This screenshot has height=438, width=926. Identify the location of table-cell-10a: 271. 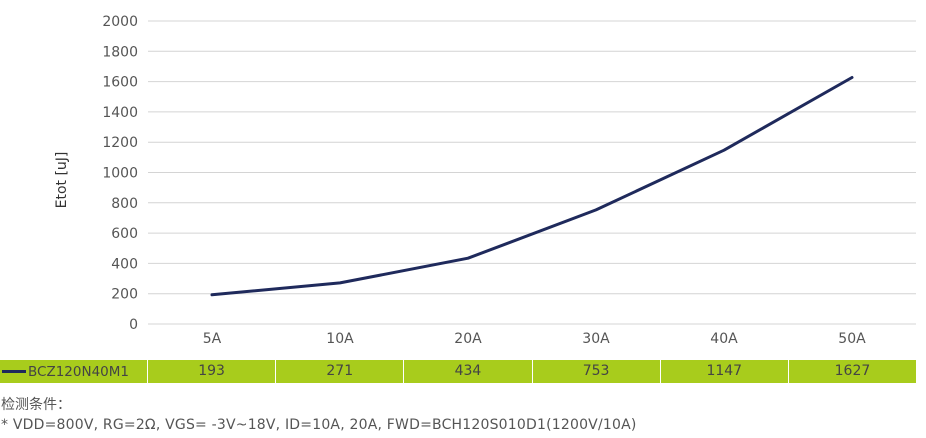
(340, 371).